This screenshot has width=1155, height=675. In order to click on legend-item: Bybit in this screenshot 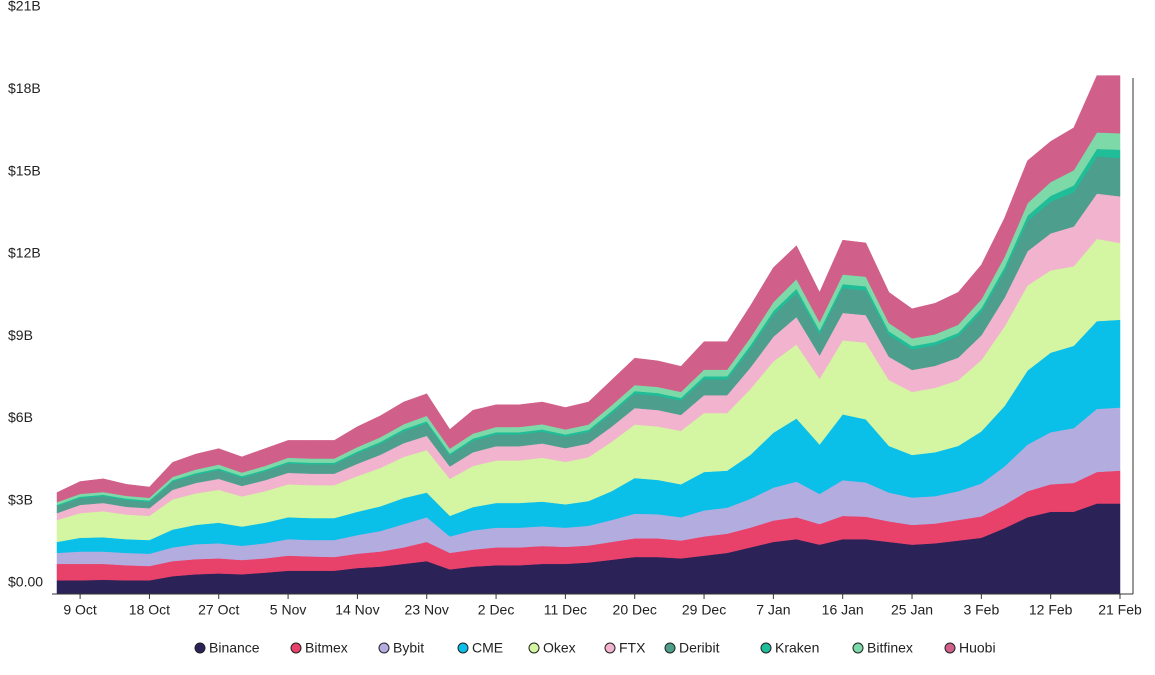, I will do `click(401, 648)`.